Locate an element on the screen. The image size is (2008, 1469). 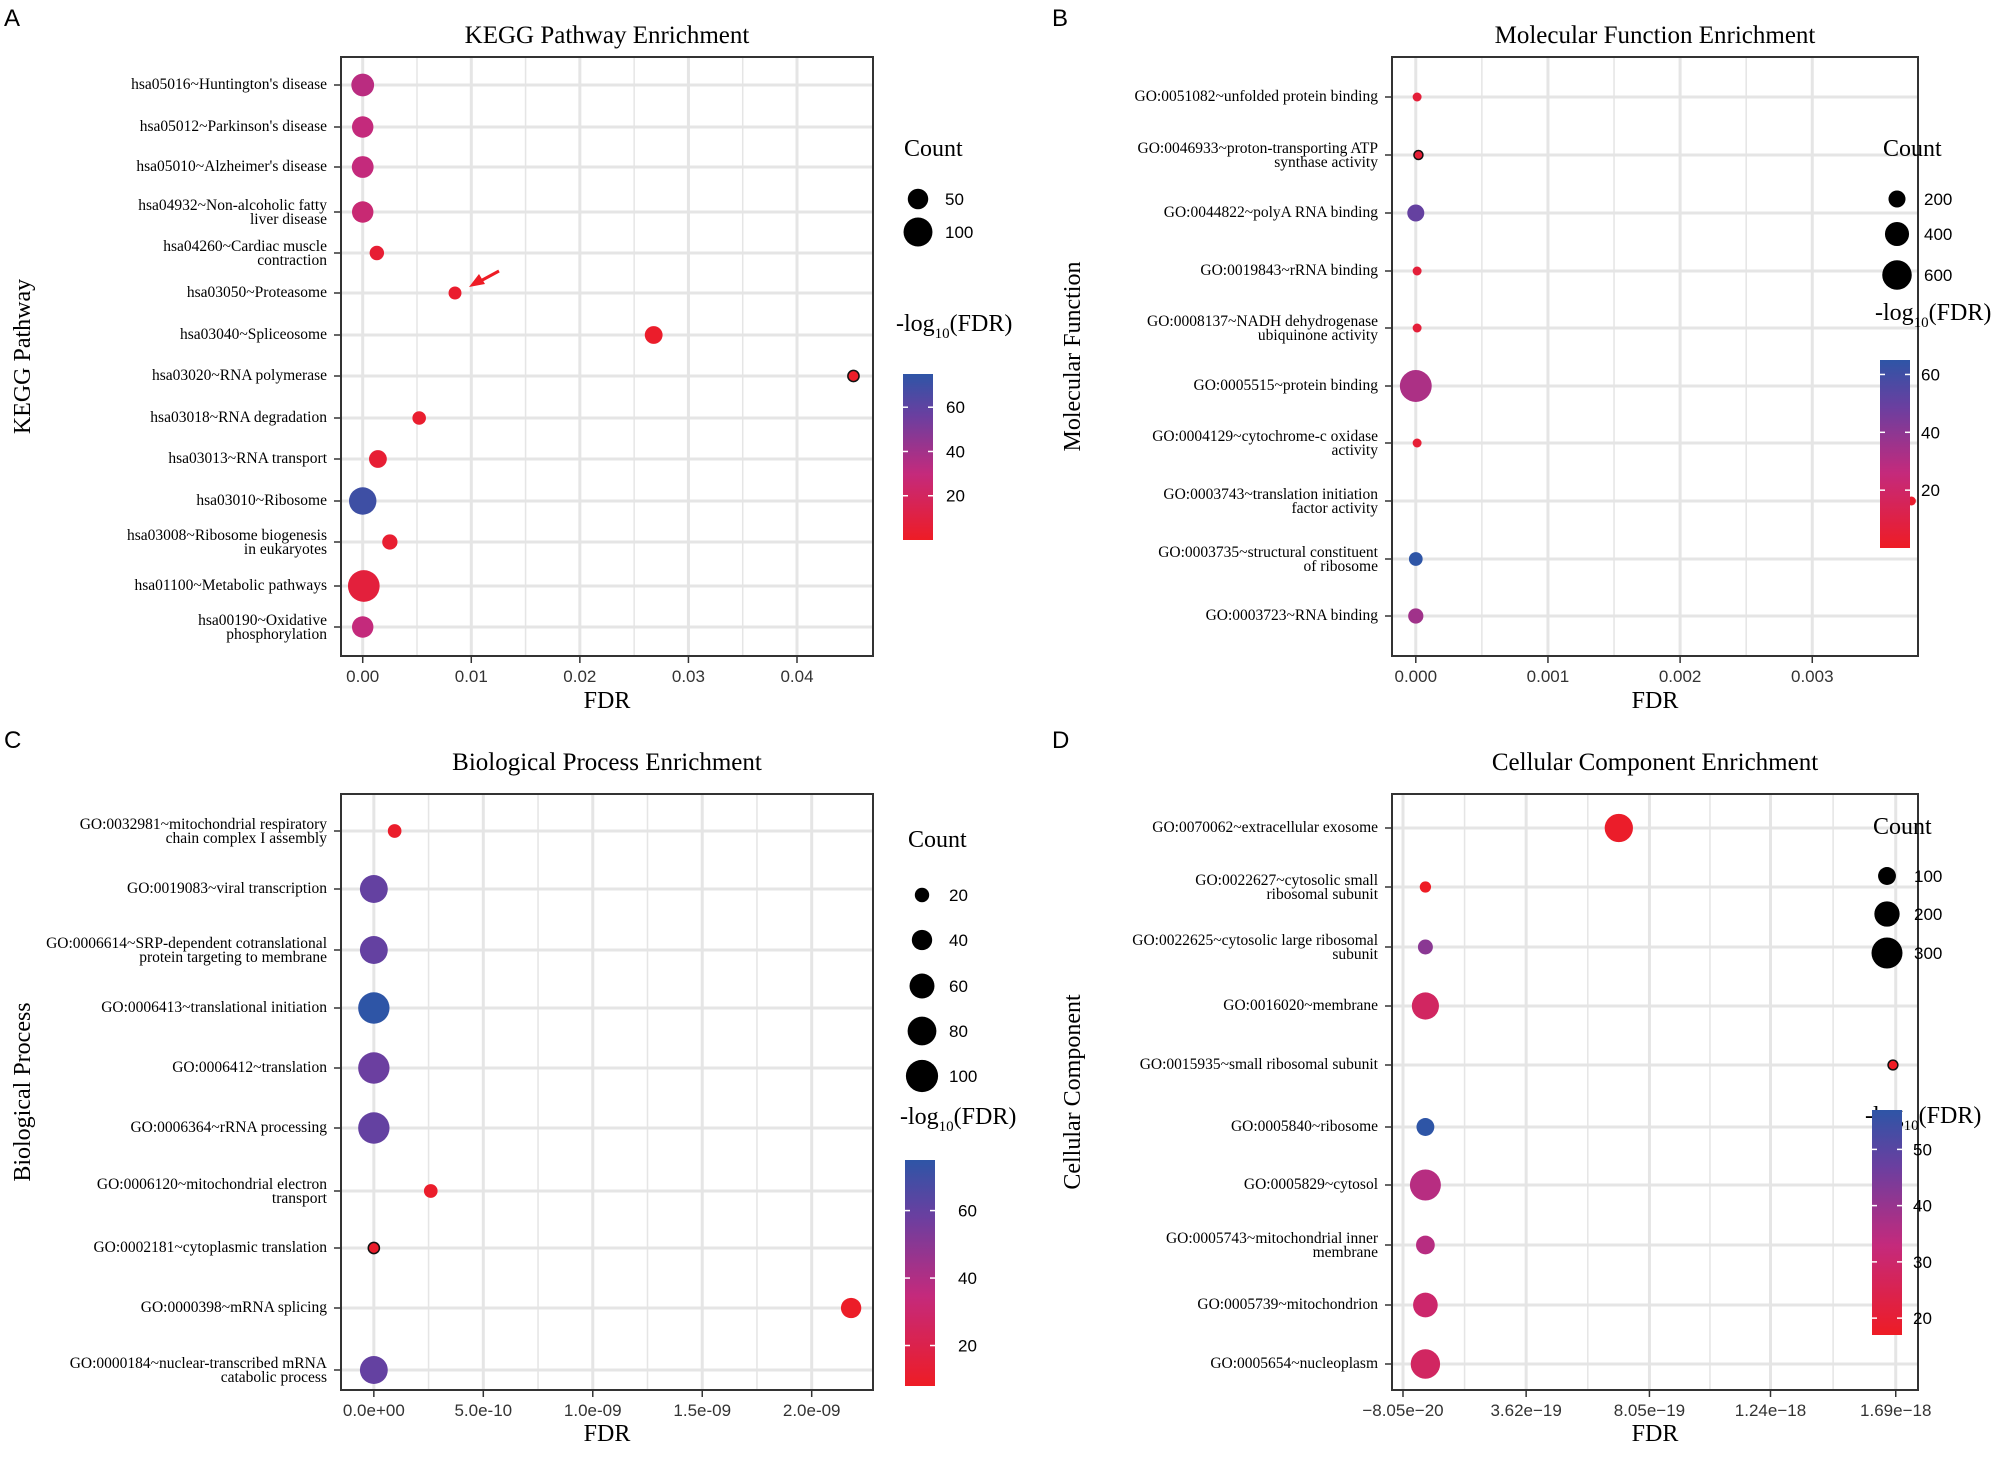
x-tick-label: −8.05e−20 is located at coordinates (1402, 1410).